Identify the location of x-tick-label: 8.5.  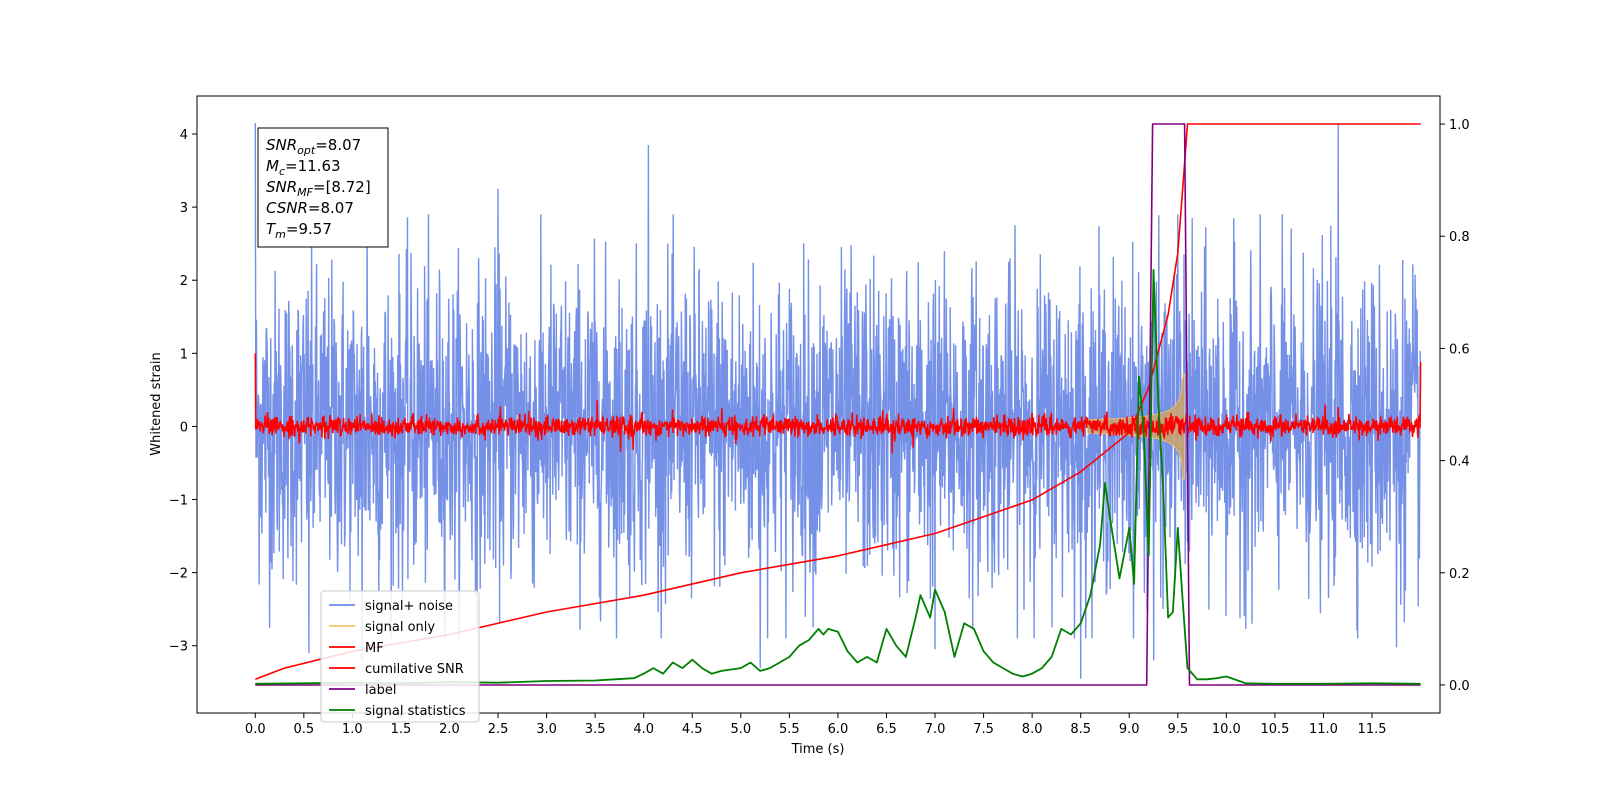
(1080, 729).